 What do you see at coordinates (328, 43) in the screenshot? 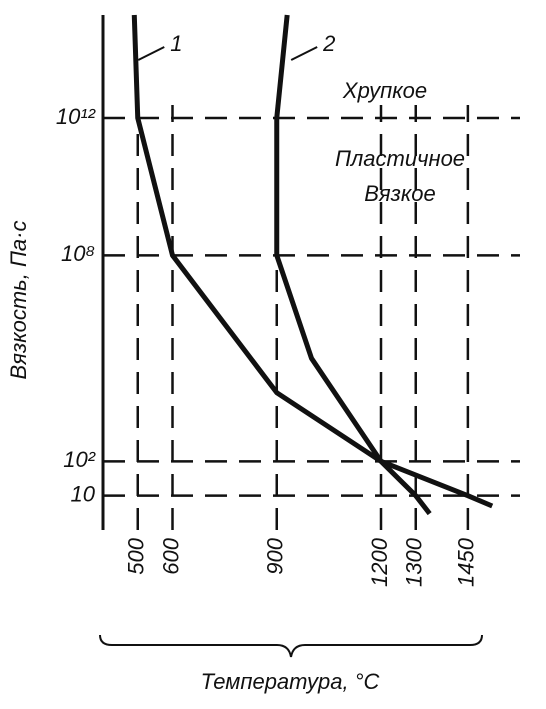
I see `series-label: 2` at bounding box center [328, 43].